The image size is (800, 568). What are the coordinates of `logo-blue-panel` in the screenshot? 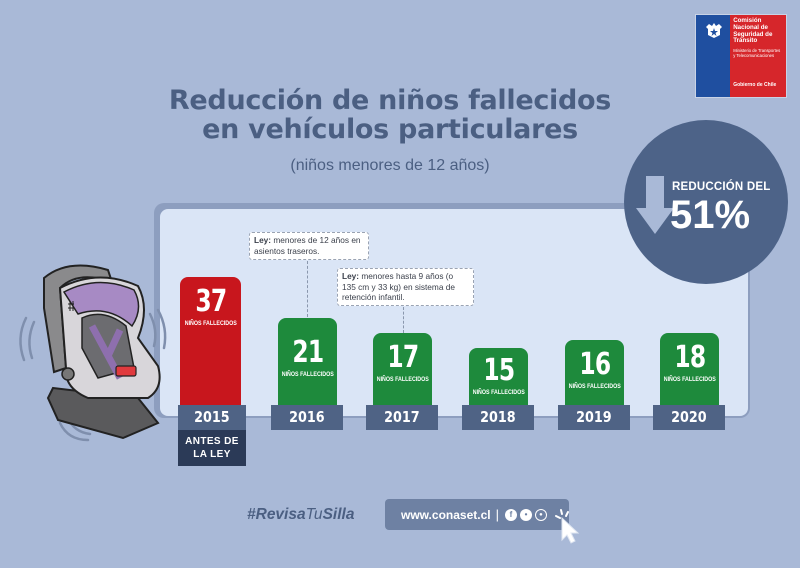 It's located at (713, 56).